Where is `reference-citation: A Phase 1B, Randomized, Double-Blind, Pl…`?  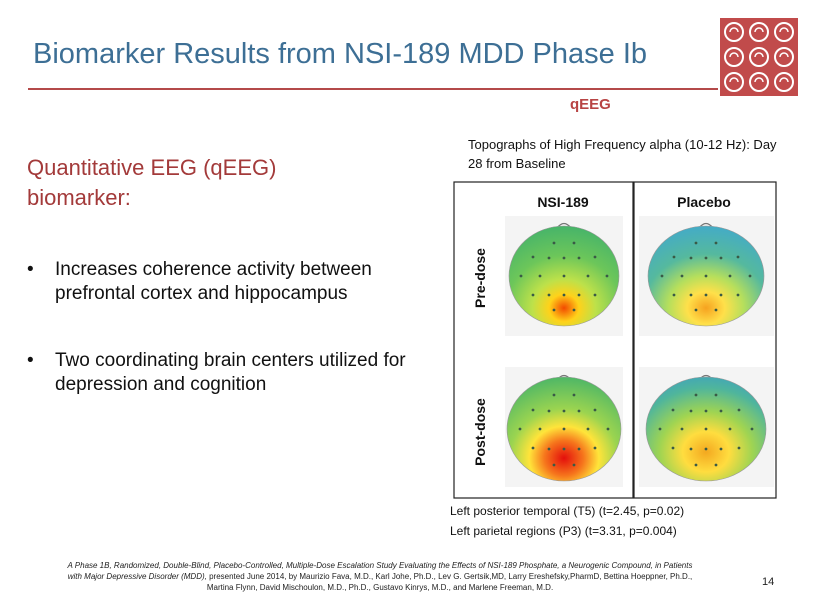
reference-citation: A Phase 1B, Randomized, Double-Blind, Pl… is located at coordinates (380, 576).